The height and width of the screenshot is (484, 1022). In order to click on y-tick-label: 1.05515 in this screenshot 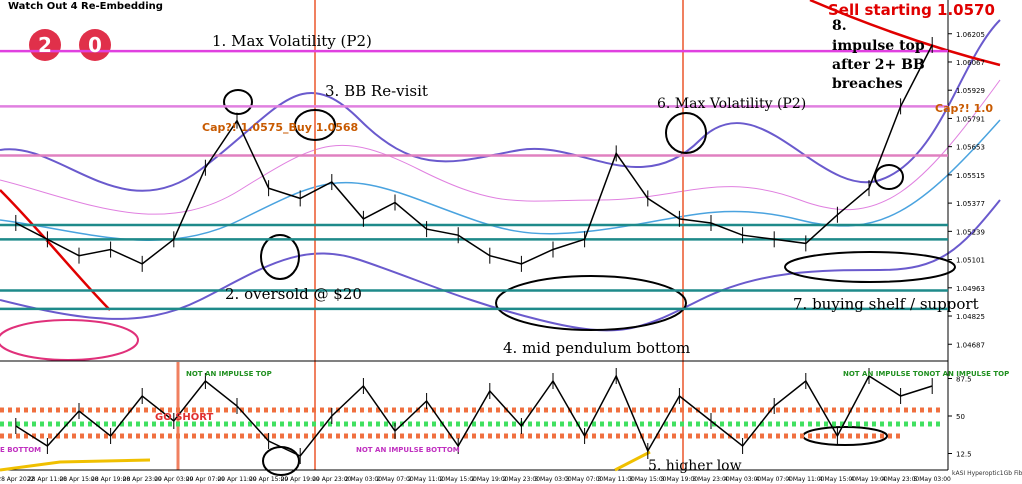, I will do `click(970, 176)`.